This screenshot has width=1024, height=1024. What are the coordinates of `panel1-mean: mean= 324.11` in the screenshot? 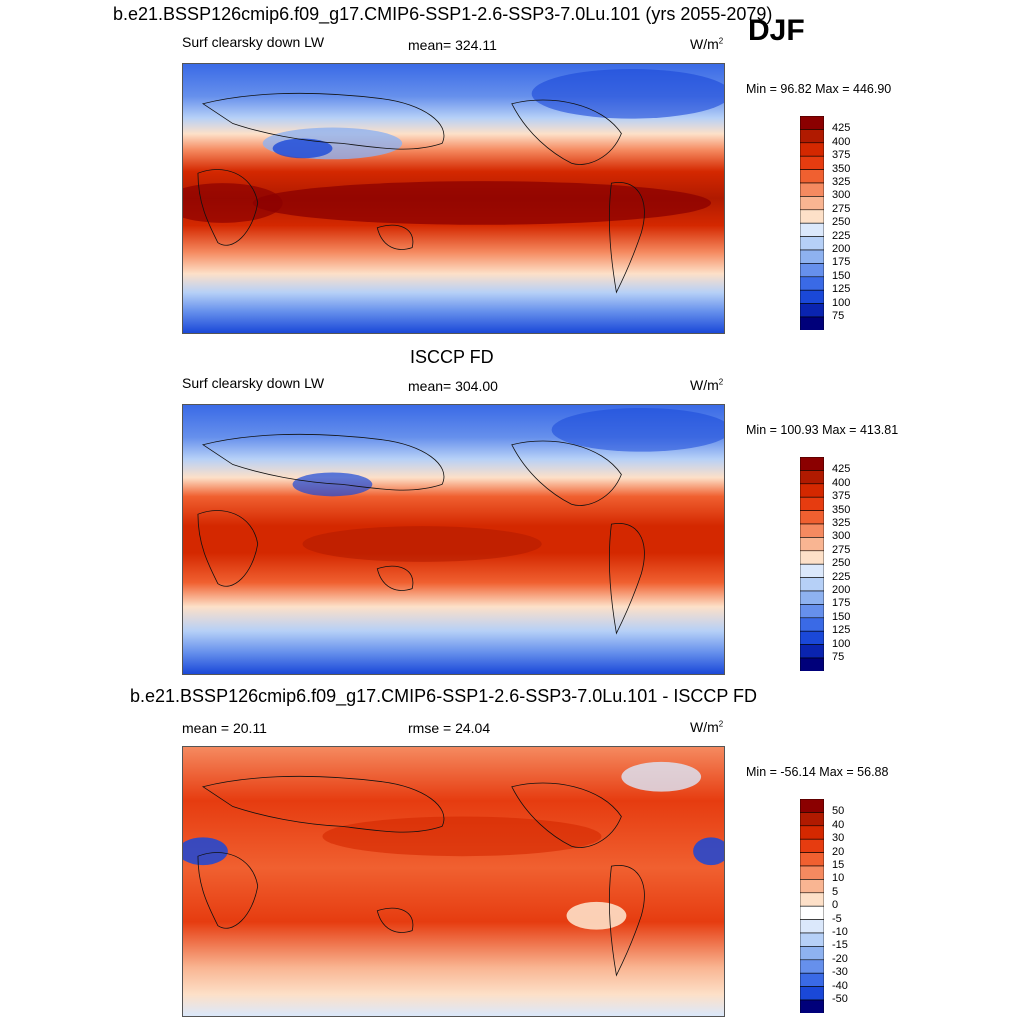 It's located at (452, 45).